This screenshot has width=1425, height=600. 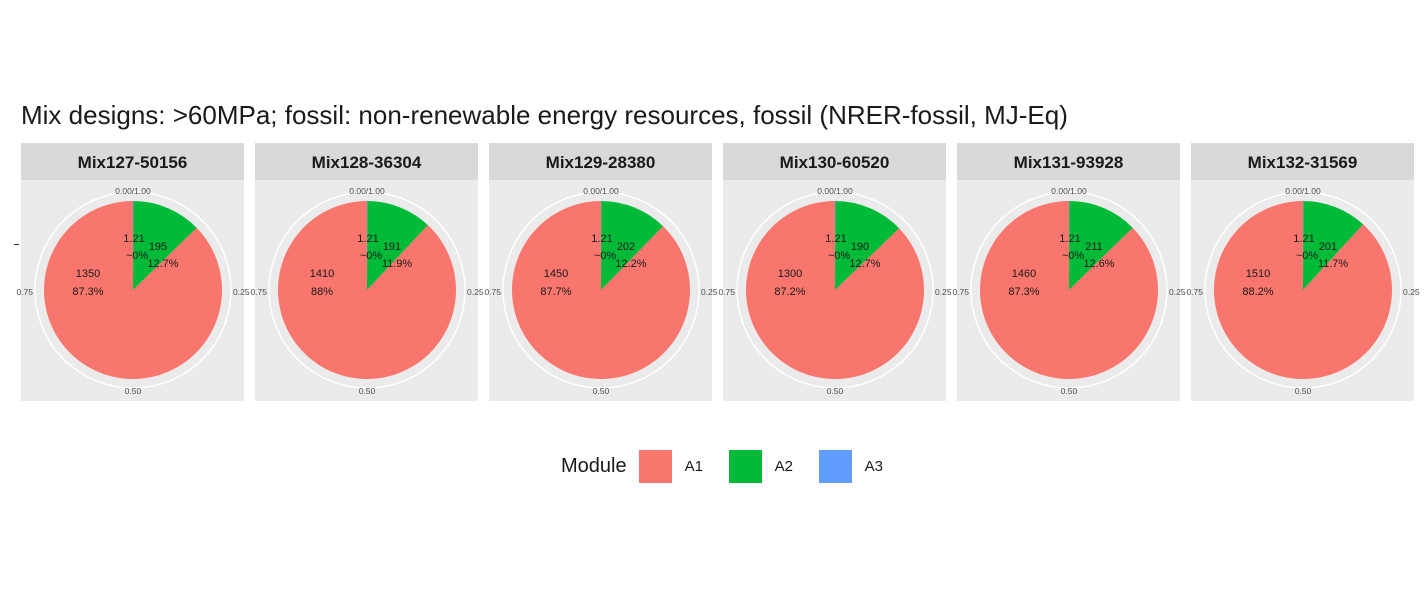 I want to click on slice-value-label-a1: 1300, so click(x=790, y=274).